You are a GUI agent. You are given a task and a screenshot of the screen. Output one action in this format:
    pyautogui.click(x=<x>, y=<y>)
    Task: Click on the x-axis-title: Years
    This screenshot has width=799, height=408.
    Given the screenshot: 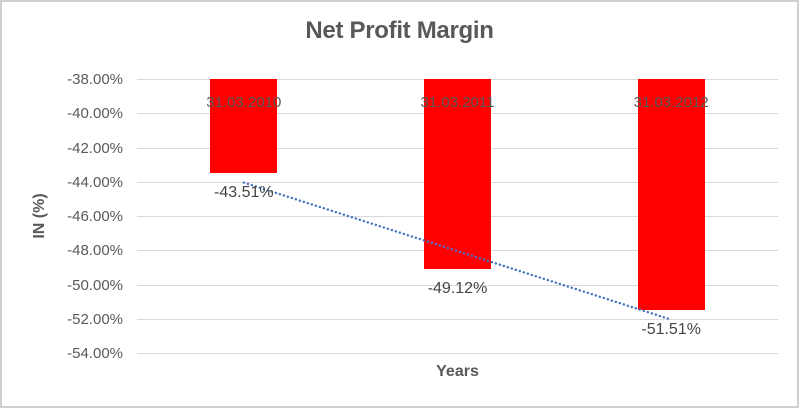 What is the action you would take?
    pyautogui.click(x=457, y=371)
    